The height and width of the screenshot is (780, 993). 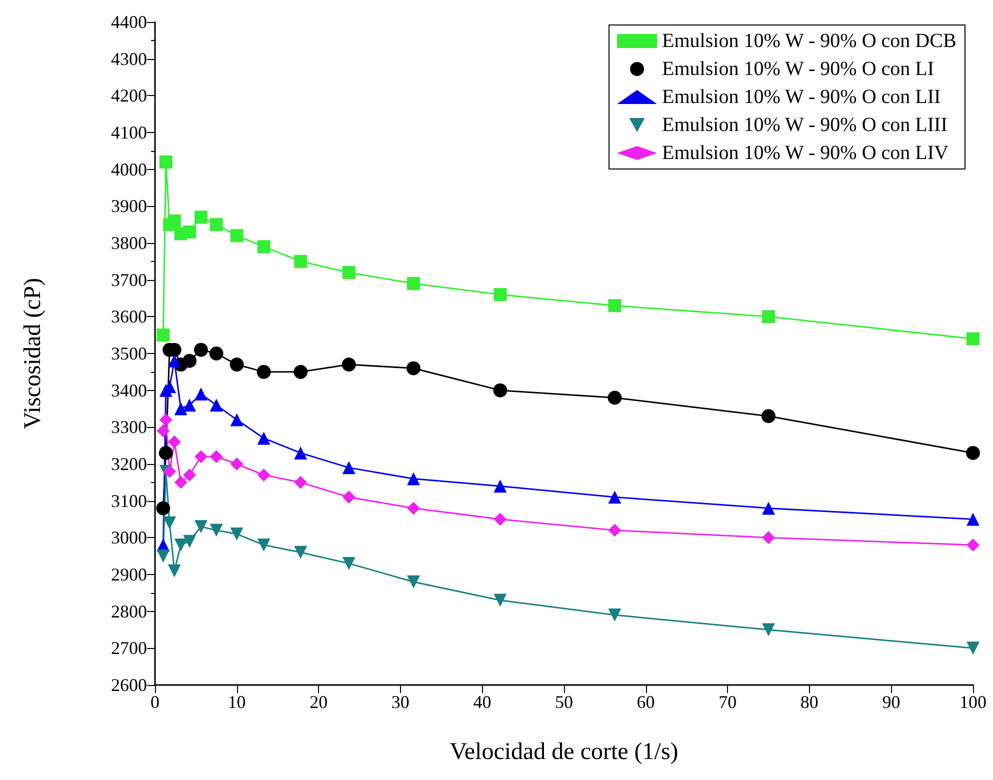 I want to click on y-tick-label: 3800, so click(x=129, y=243).